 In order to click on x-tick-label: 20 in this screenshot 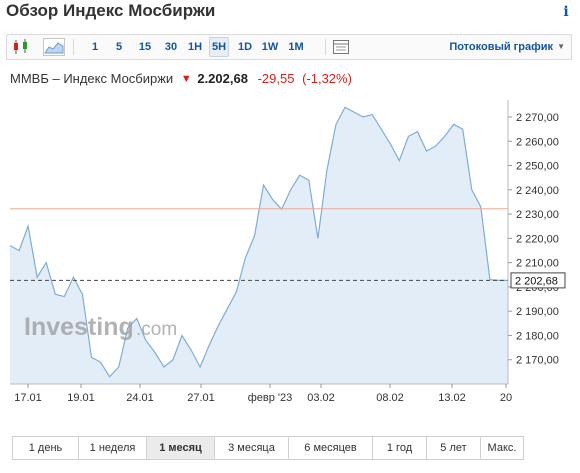, I will do `click(506, 398)`.